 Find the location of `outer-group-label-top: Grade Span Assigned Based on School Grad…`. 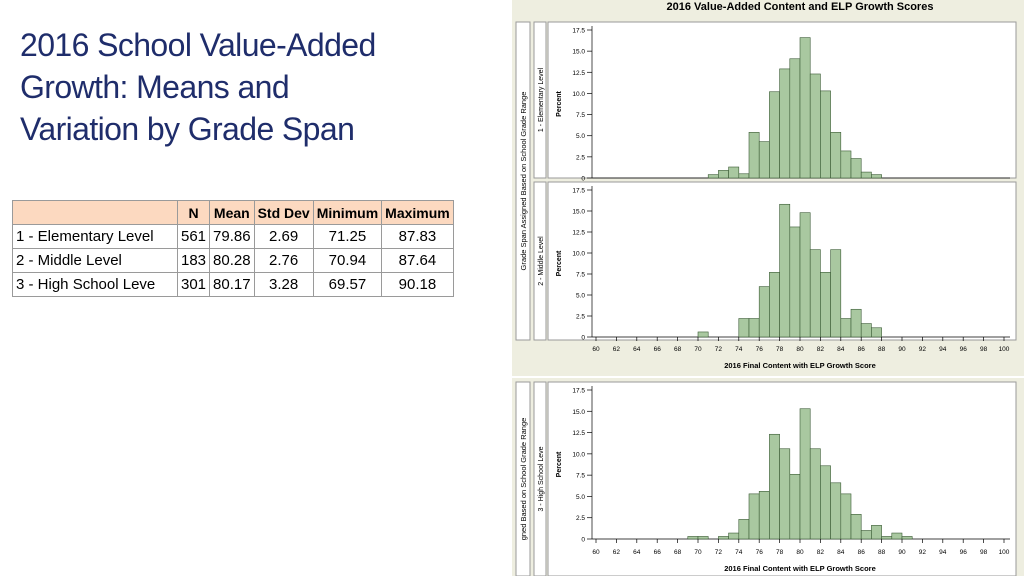

outer-group-label-top: Grade Span Assigned Based on School Grad… is located at coordinates (523, 181).